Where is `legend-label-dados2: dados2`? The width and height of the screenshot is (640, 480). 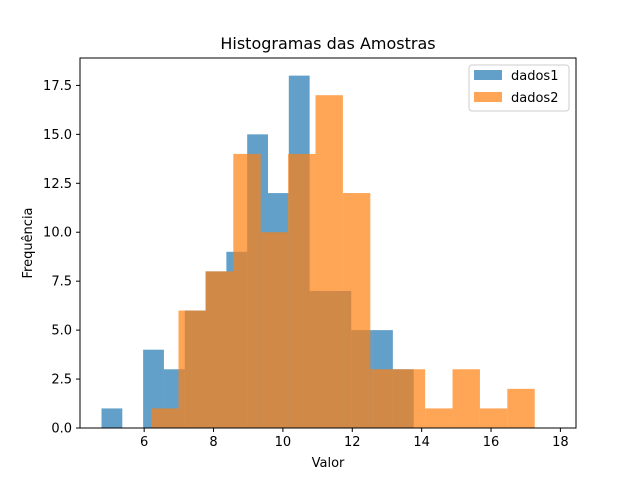
legend-label-dados2: dados2 is located at coordinates (534, 98).